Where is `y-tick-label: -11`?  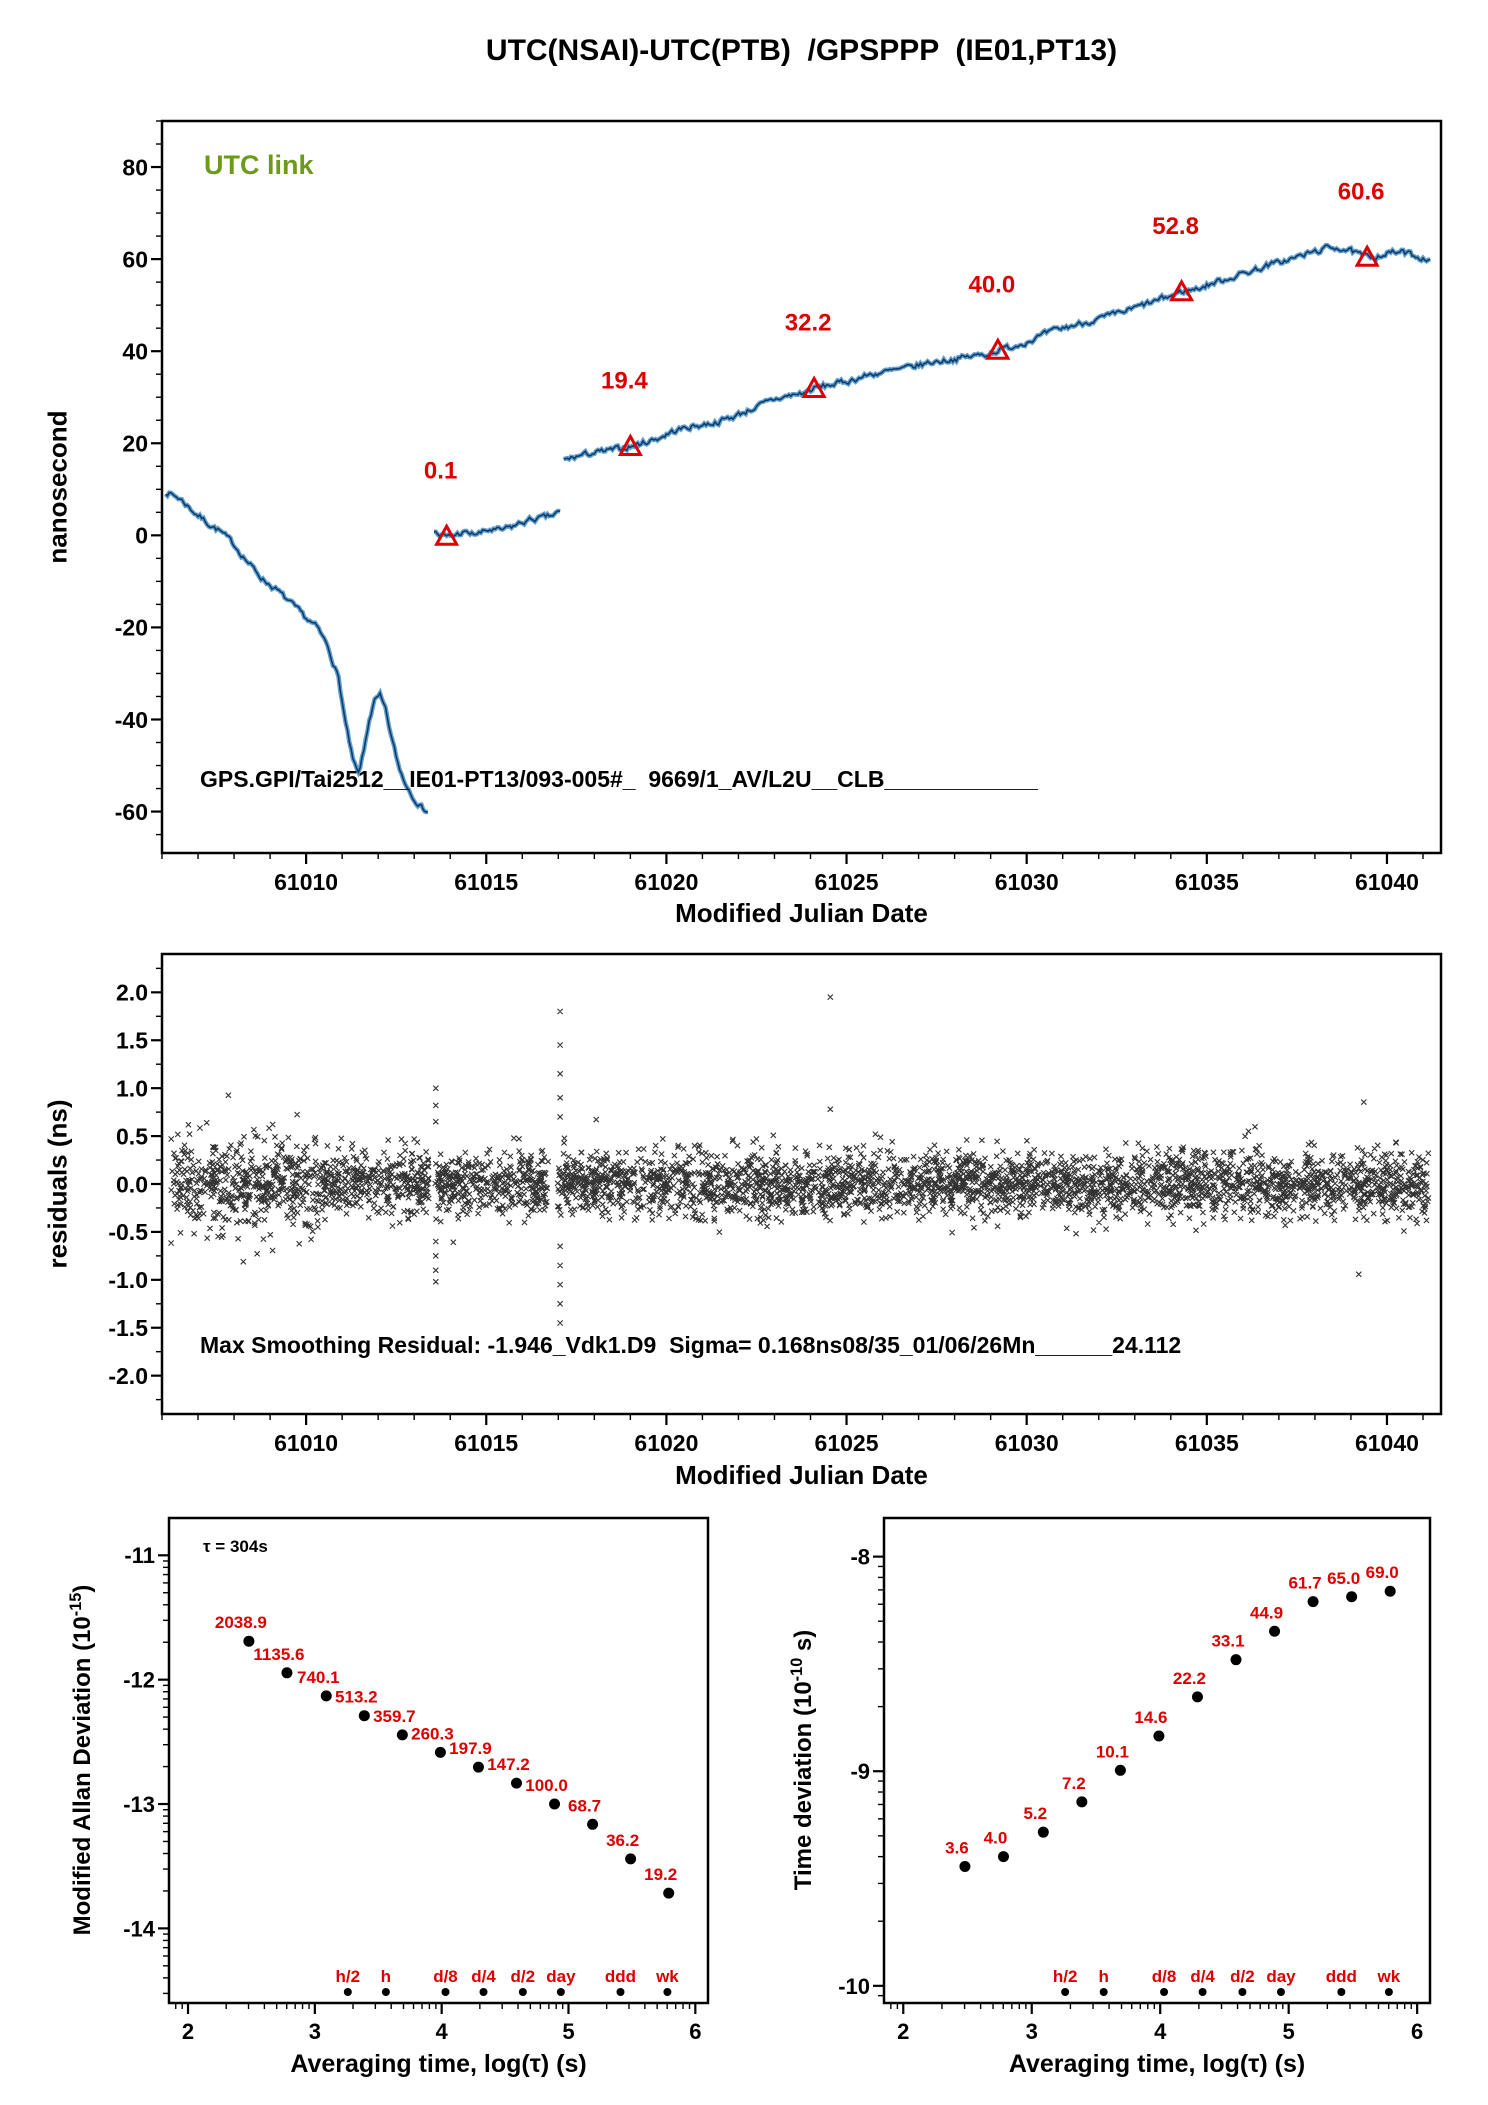
y-tick-label: -11 is located at coordinates (139, 1555).